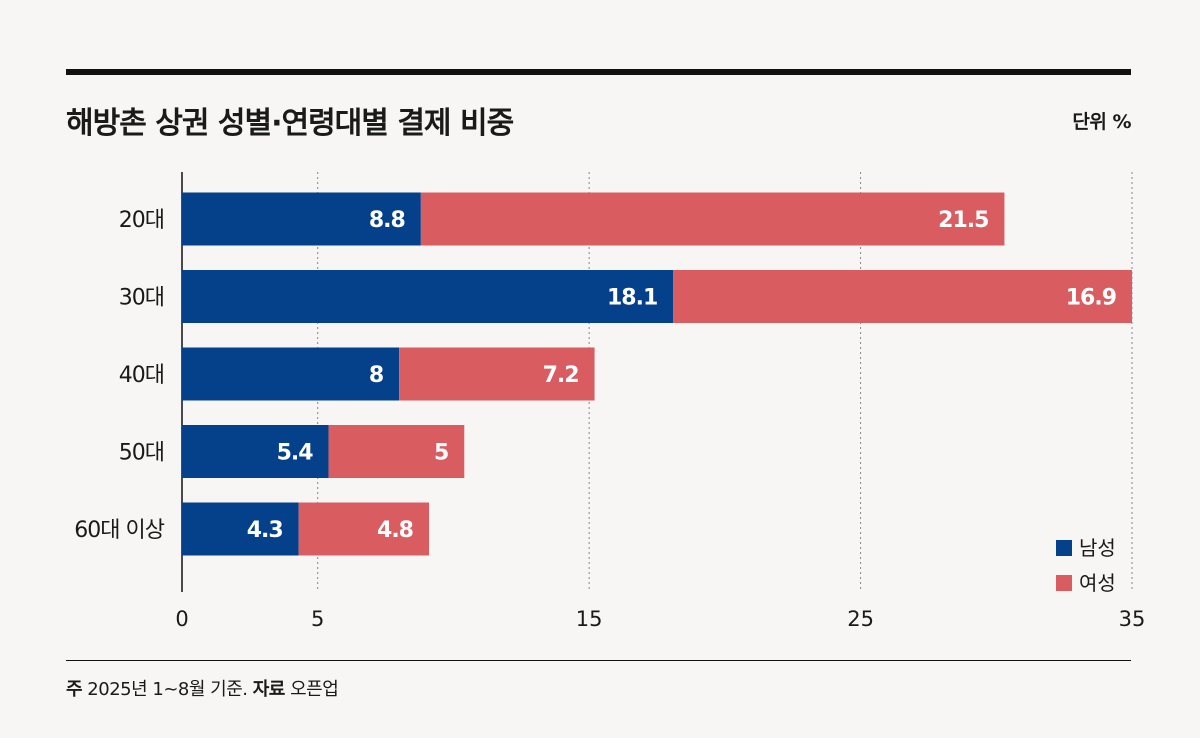 The height and width of the screenshot is (738, 1200). What do you see at coordinates (1097, 583) in the screenshot?
I see `legend-label-female: 여성` at bounding box center [1097, 583].